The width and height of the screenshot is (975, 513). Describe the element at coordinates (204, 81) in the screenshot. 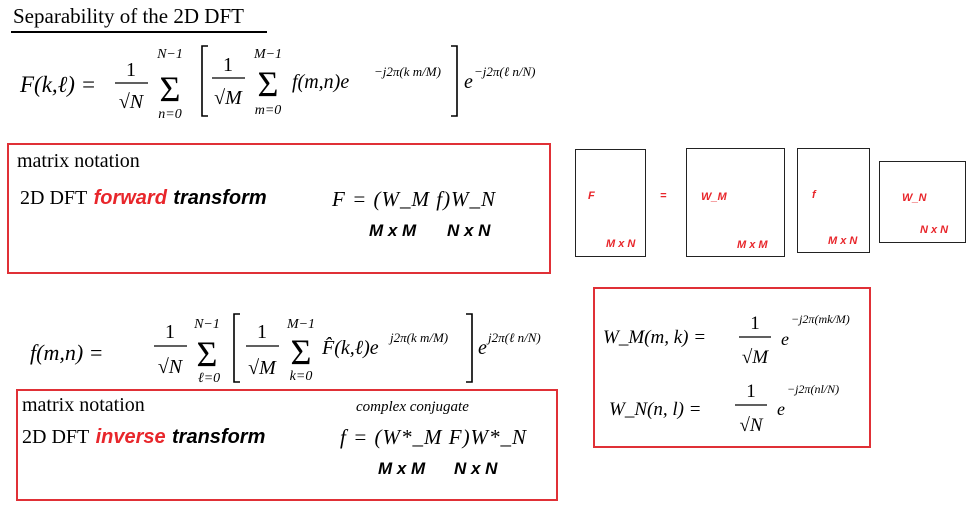

I see `forward-left-bracket` at that location.